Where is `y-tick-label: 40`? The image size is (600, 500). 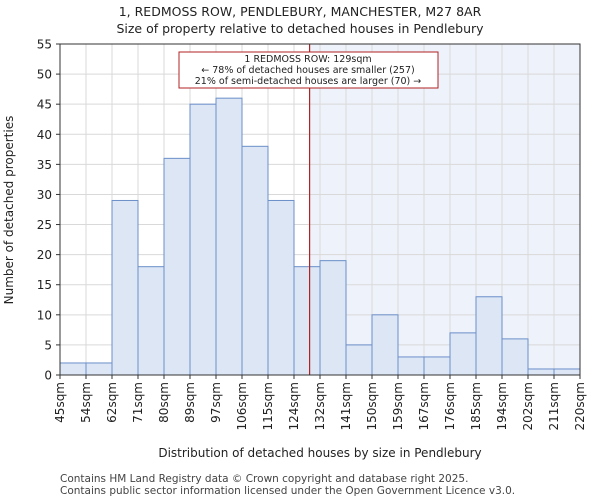 y-tick-label: 40 is located at coordinates (44, 135).